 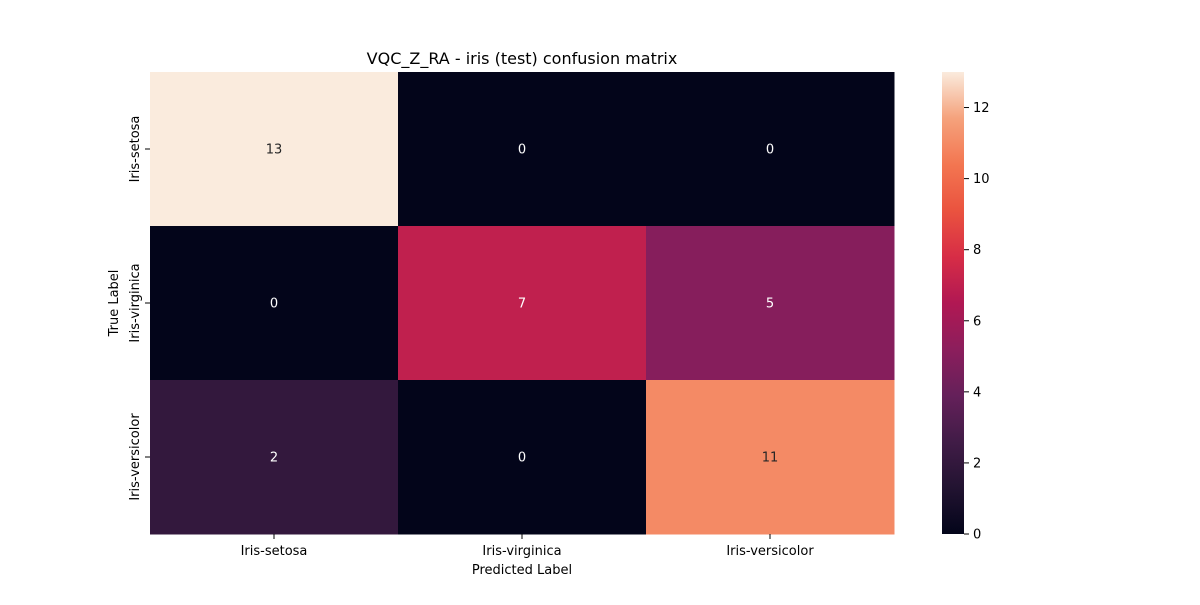 What do you see at coordinates (522, 59) in the screenshot?
I see `chart-title: VQC_Z_RA - iris (test) confusion matrix` at bounding box center [522, 59].